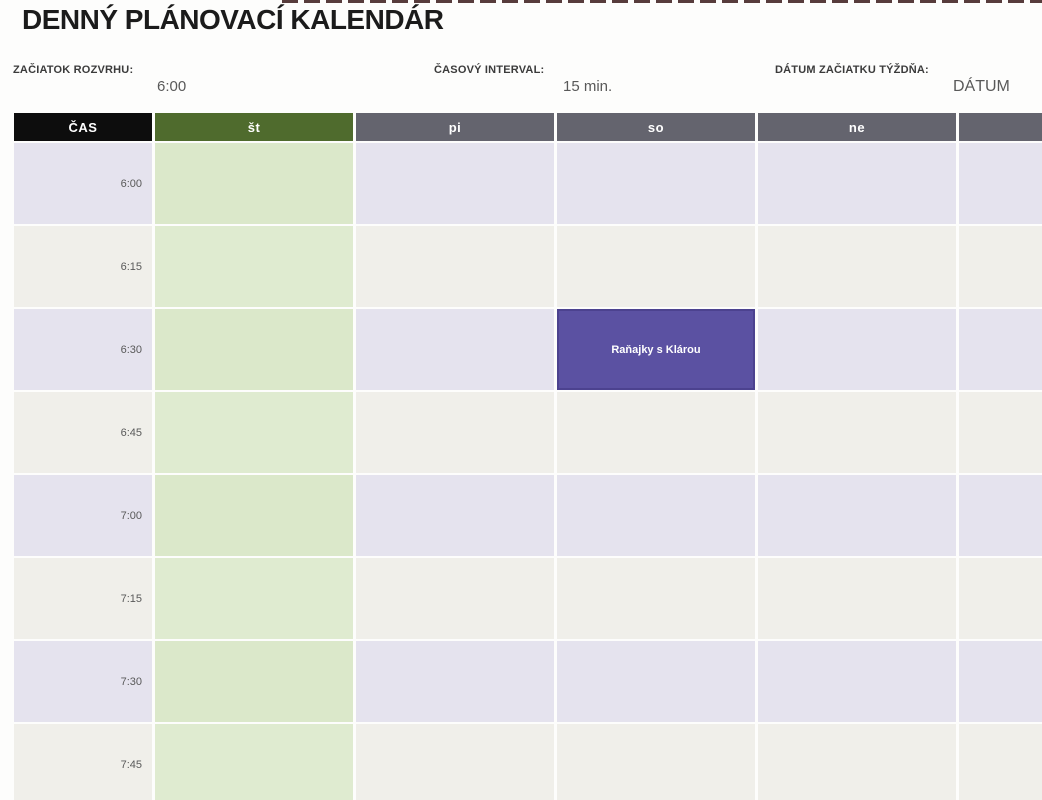  What do you see at coordinates (1000, 762) in the screenshot?
I see `calendar-cell-extra-7:45` at bounding box center [1000, 762].